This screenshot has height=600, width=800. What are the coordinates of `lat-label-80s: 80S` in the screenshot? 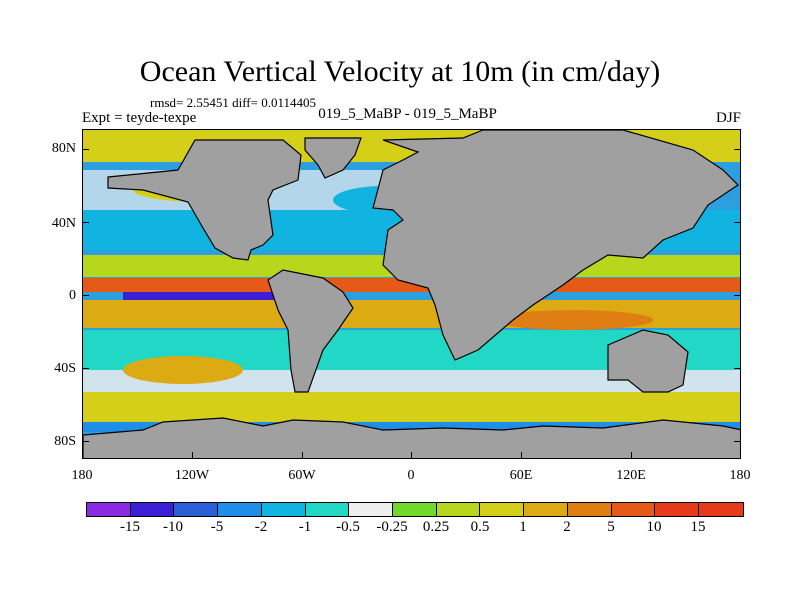 It's located at (65, 441).